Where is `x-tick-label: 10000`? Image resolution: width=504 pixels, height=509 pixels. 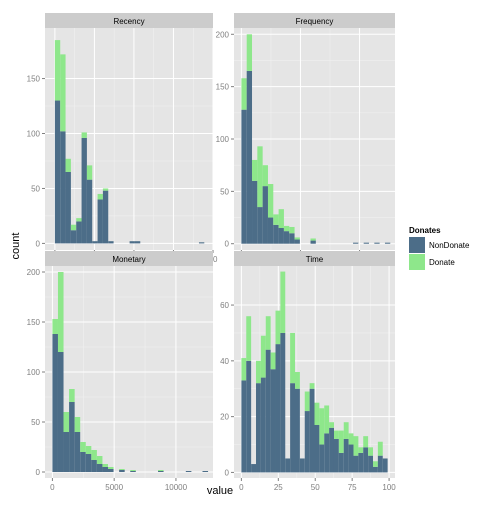
x-tick-label: 10000 is located at coordinates (176, 487).